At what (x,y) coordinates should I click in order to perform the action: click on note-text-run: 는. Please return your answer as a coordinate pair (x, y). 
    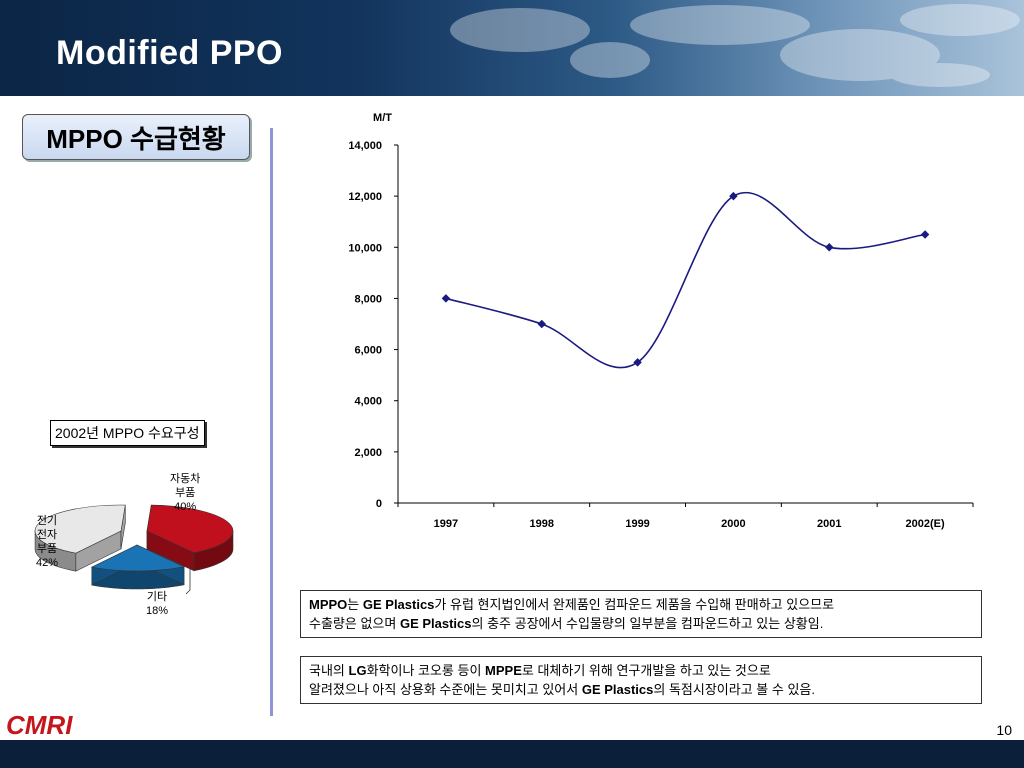
    Looking at the image, I should click on (355, 604).